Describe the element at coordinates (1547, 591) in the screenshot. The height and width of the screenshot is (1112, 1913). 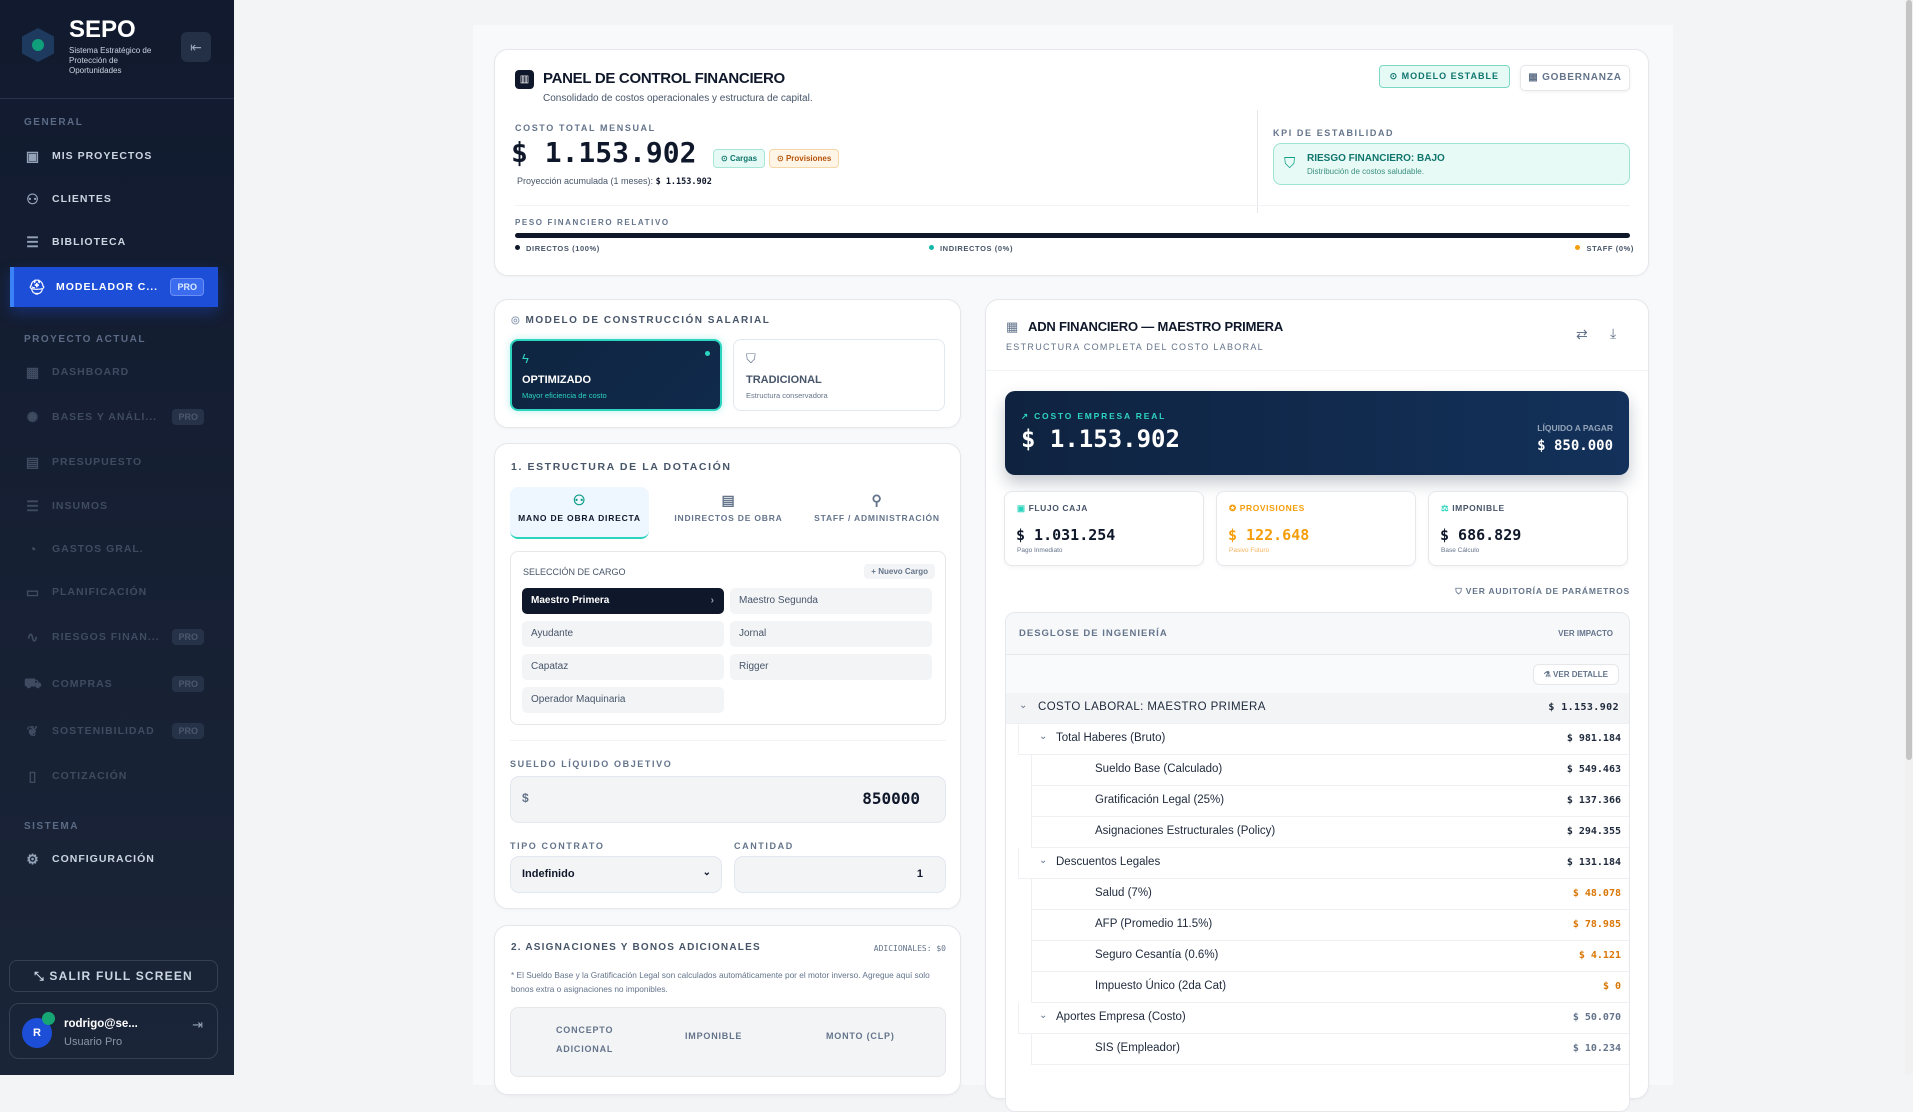
I see `audit-link-text: VER AUDITORÍA DE PARÁMETROS` at that location.